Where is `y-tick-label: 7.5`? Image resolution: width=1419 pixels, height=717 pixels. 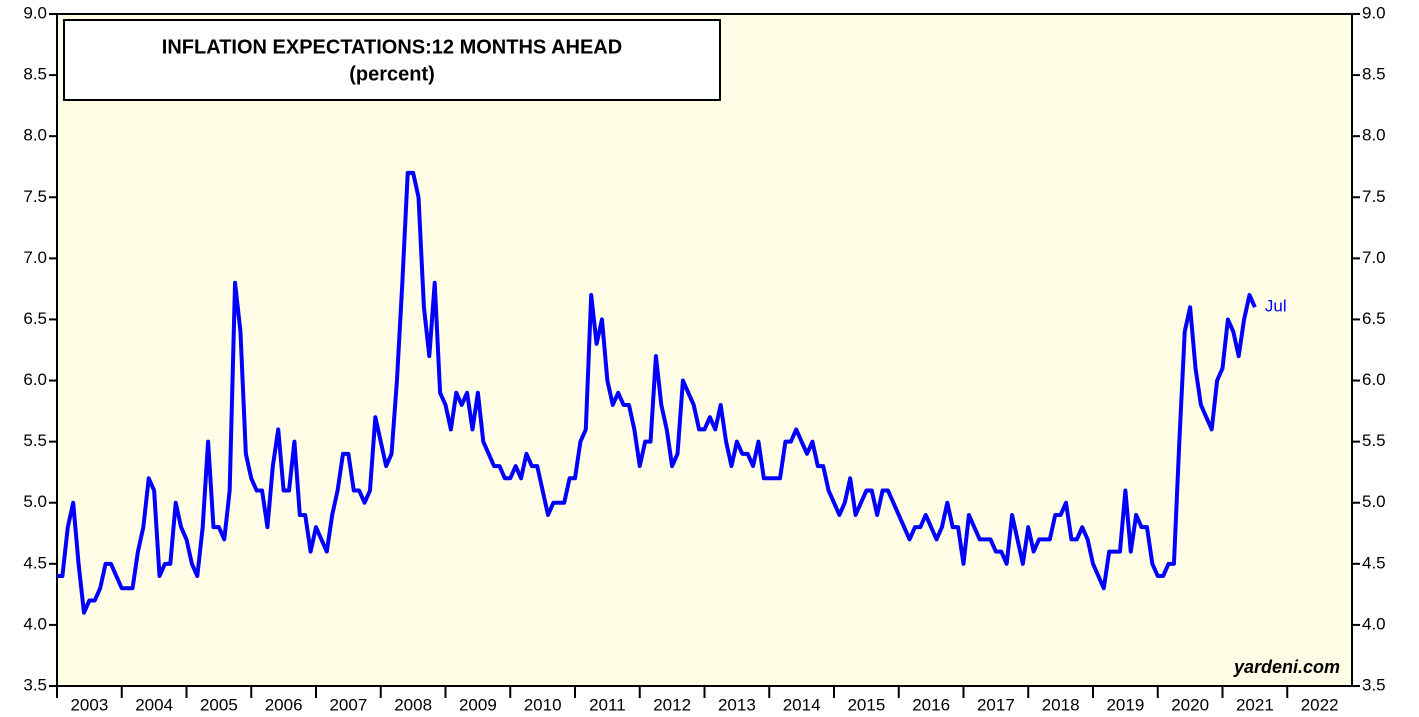 y-tick-label: 7.5 is located at coordinates (35, 196).